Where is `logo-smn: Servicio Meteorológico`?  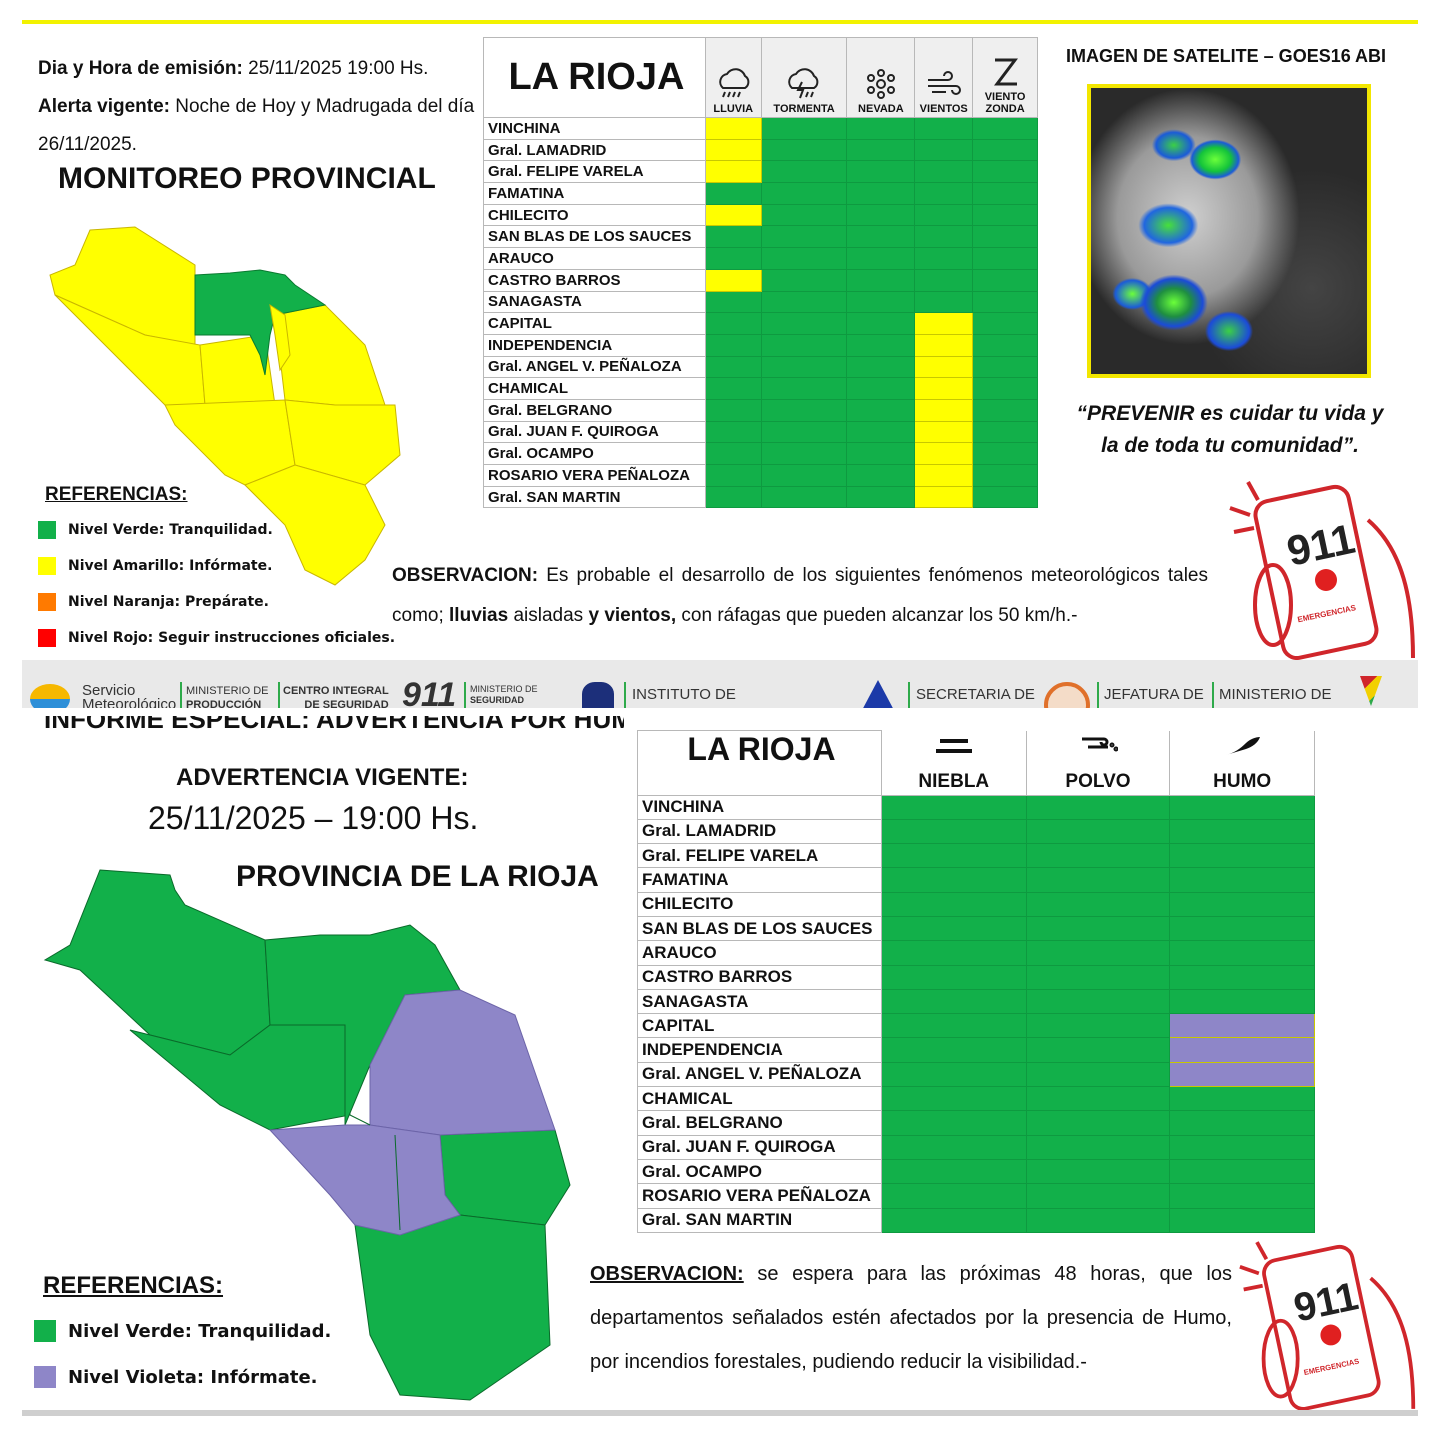
logo-smn: Servicio Meteorológico is located at coordinates (129, 695).